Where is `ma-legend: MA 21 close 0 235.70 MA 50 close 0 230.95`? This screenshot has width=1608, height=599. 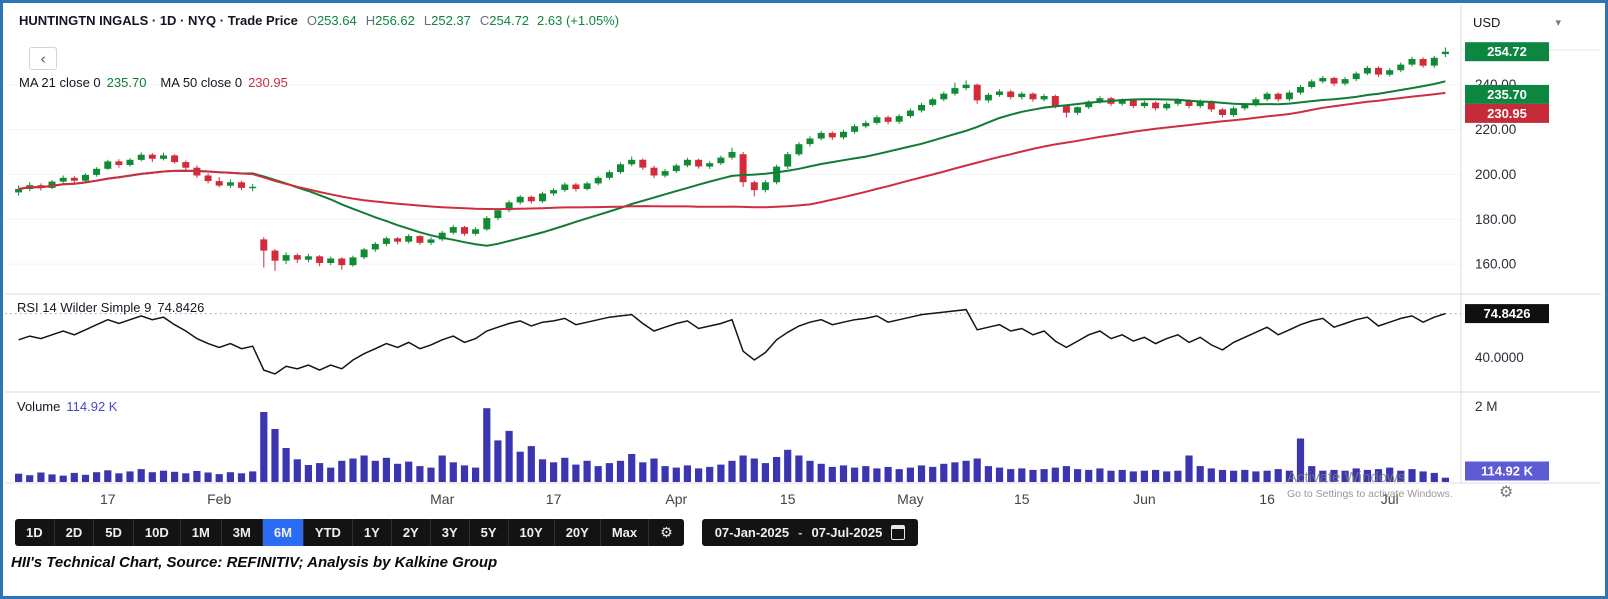
ma-legend: MA 21 close 0 235.70 MA 50 close 0 230.95 is located at coordinates (153, 82).